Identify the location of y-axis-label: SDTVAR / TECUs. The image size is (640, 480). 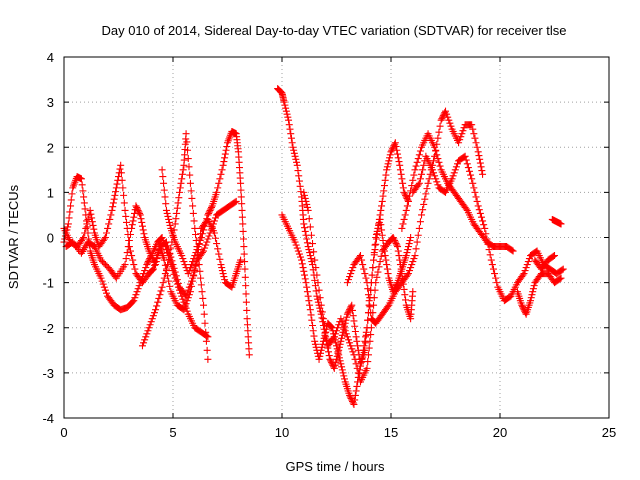
(13, 236).